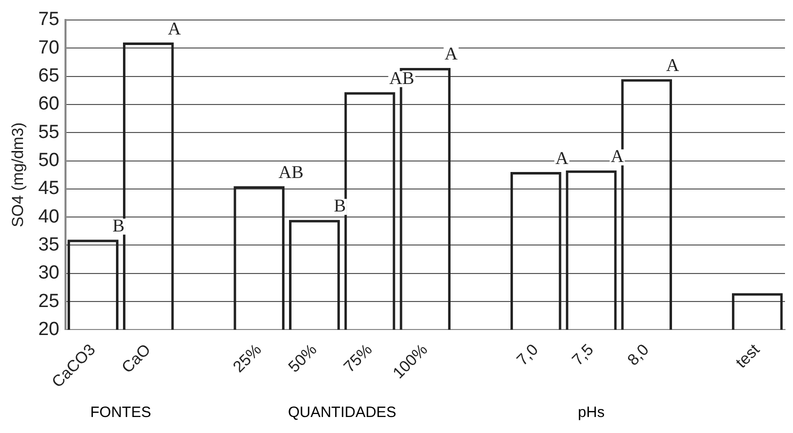  What do you see at coordinates (638, 355) in the screenshot?
I see `x-tick-label: 8,0` at bounding box center [638, 355].